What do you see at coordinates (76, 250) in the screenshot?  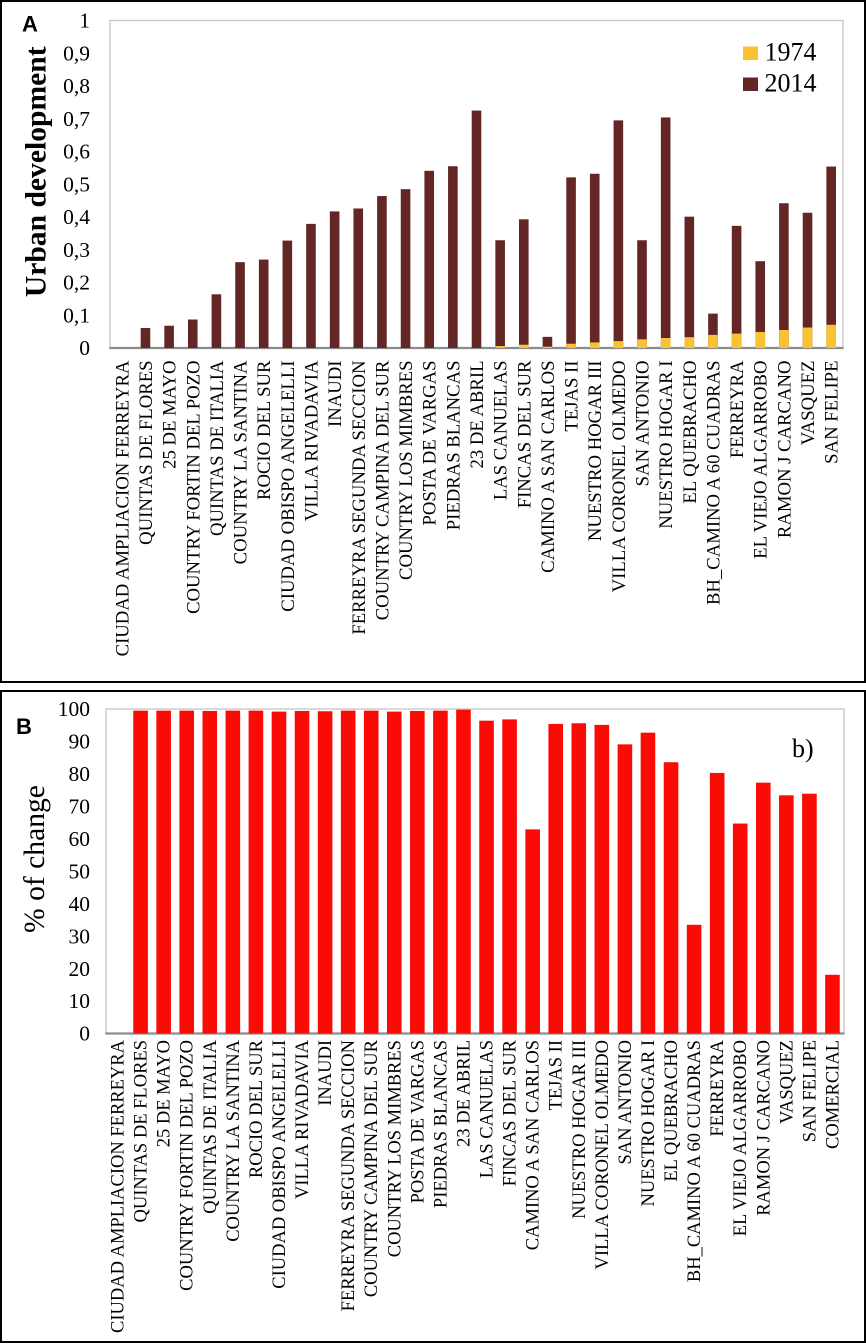 I see `svg-text: 0,3` at bounding box center [76, 250].